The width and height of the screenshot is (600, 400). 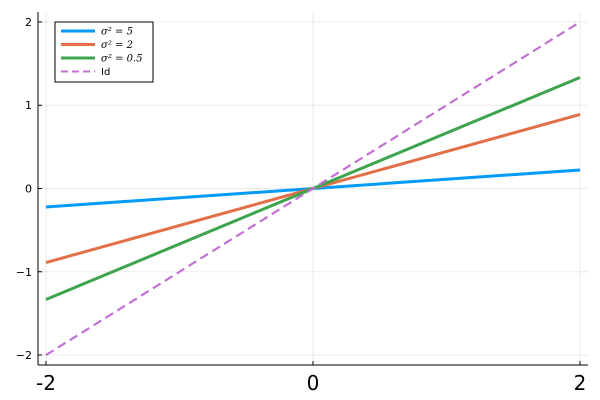 I want to click on legend-label: σ² = 5, so click(x=117, y=32).